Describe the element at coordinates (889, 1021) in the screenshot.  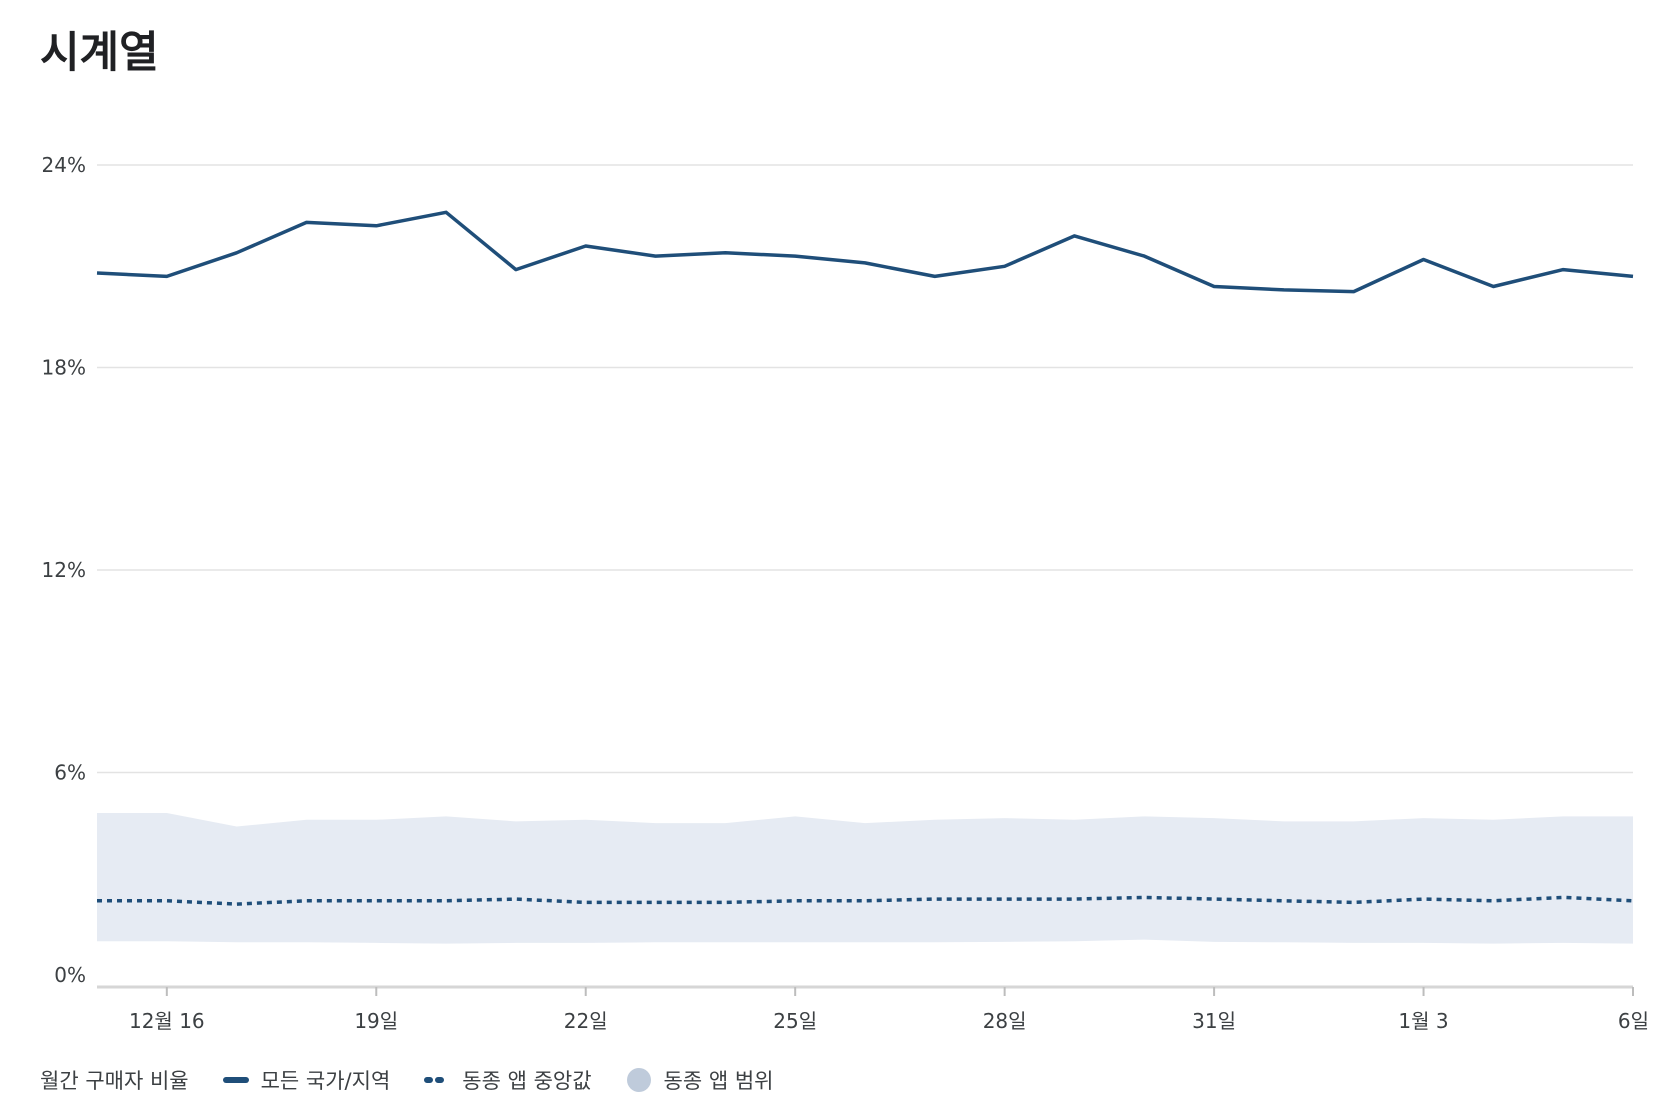
I see `x-axis-labels: 12월 16 19일 22일 25일 28일 31일 1월 3 6일` at that location.